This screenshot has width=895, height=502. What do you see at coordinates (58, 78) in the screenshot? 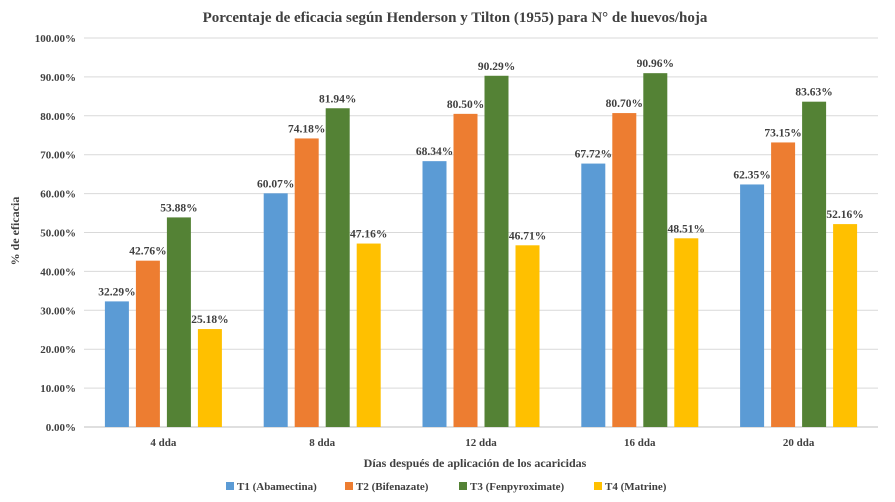
I see `y-tick-label: 90.00%` at bounding box center [58, 78].